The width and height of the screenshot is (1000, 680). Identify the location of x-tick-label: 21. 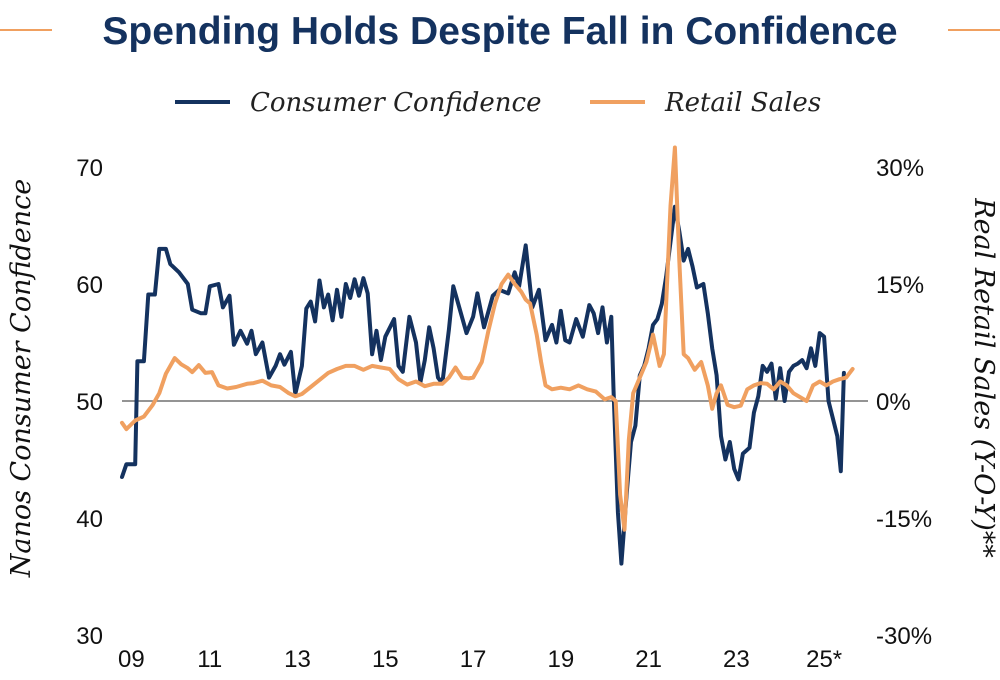
(648, 659).